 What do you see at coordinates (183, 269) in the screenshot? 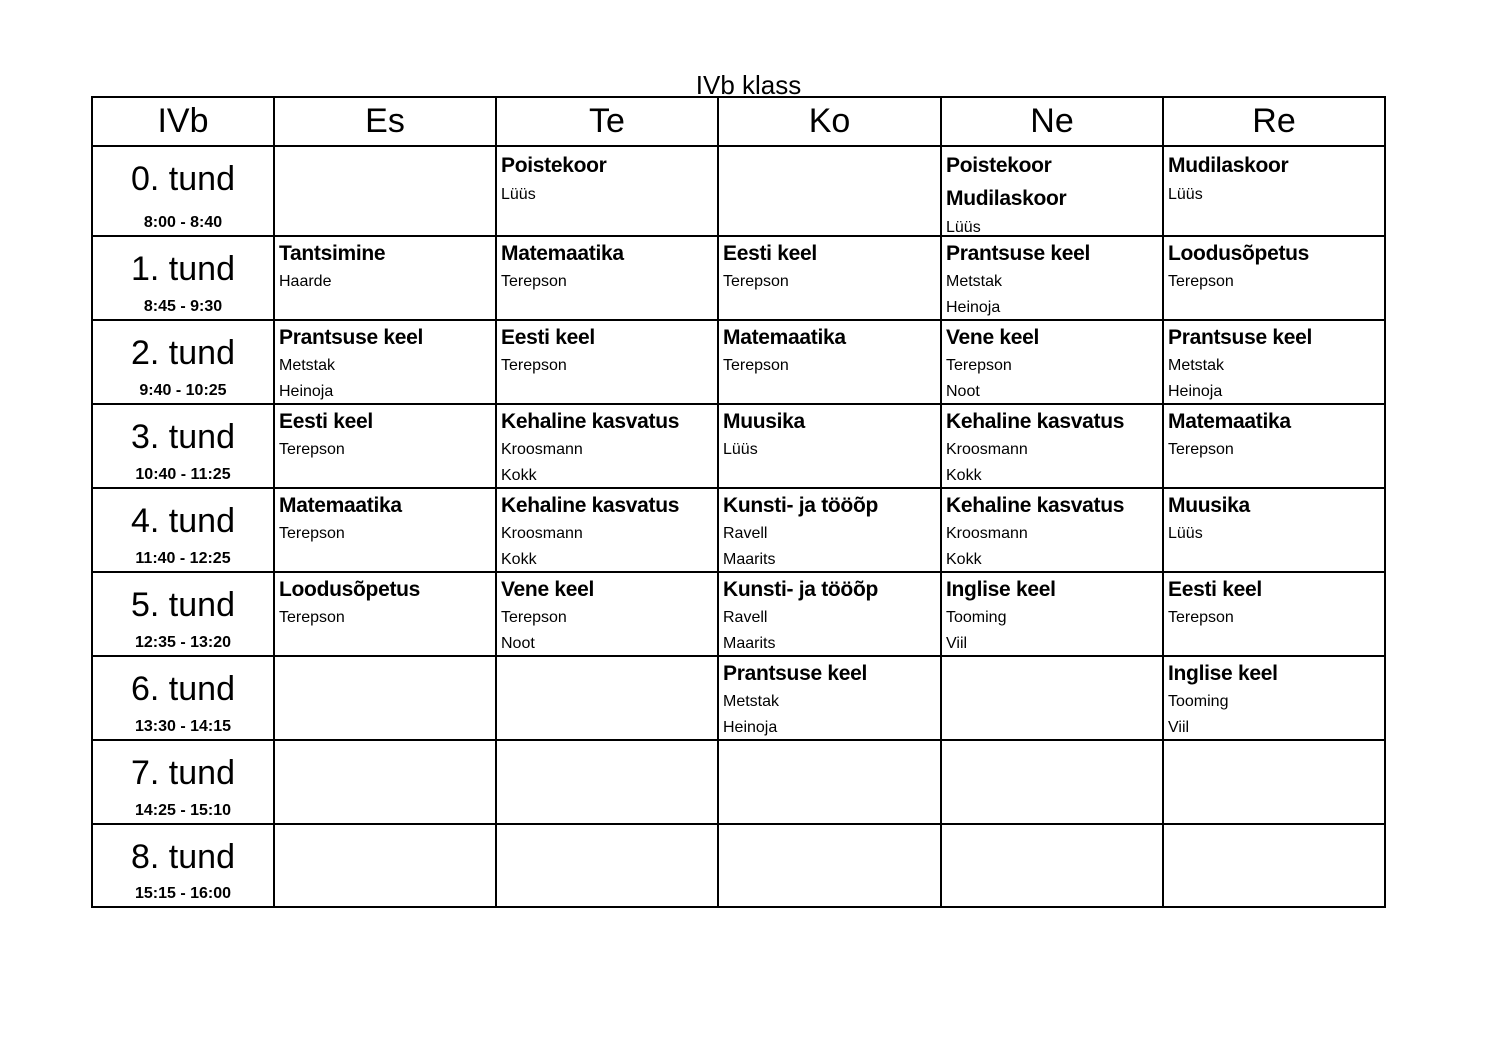
I see `lesson-number: 1. tund` at bounding box center [183, 269].